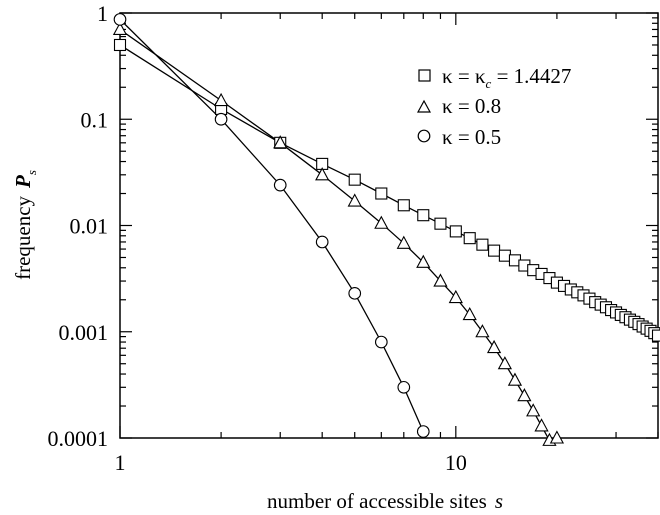  I want to click on y-tick-label: 0.001, so click(84, 332).